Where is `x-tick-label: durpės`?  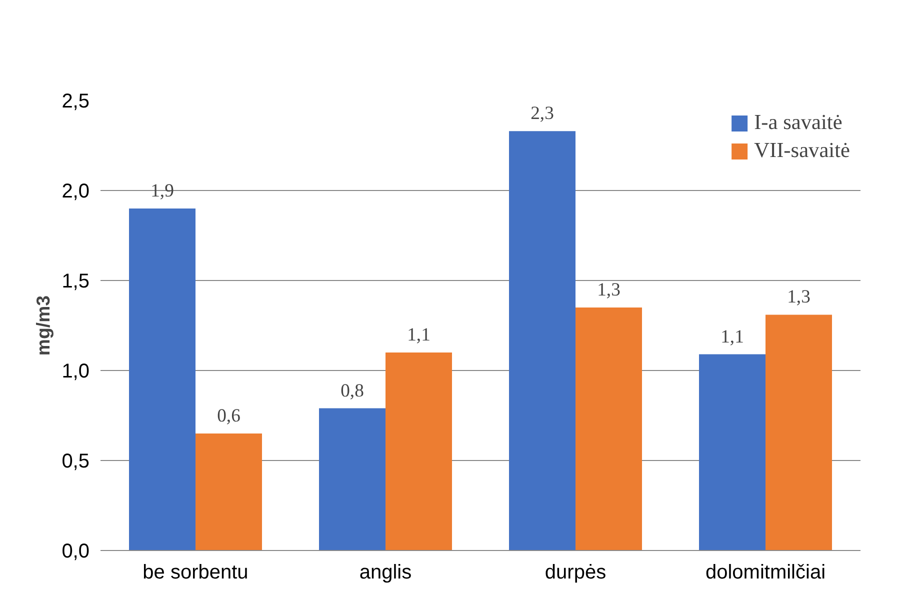 x-tick-label: durpės is located at coordinates (575, 573).